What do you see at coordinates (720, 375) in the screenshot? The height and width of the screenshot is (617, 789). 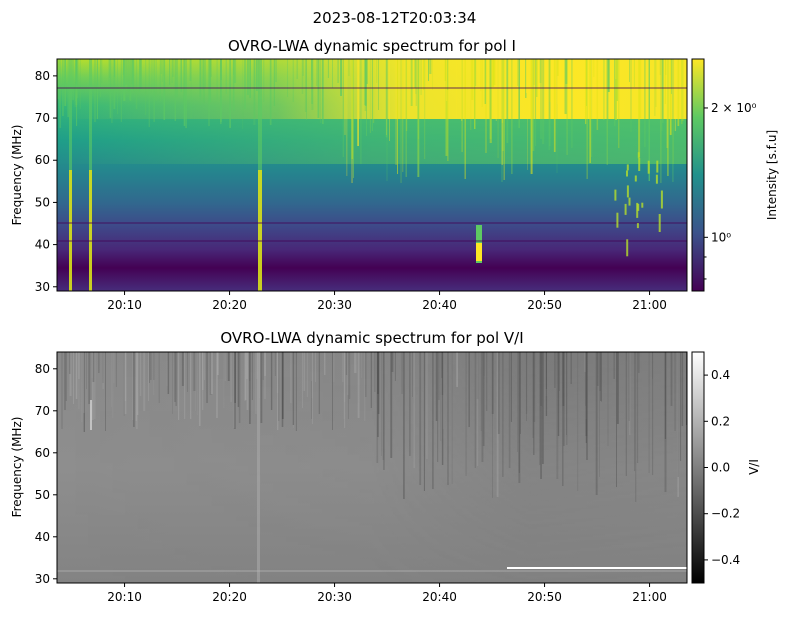 I see `colorbar-tick-label-pol-vi: 0.4` at bounding box center [720, 375].